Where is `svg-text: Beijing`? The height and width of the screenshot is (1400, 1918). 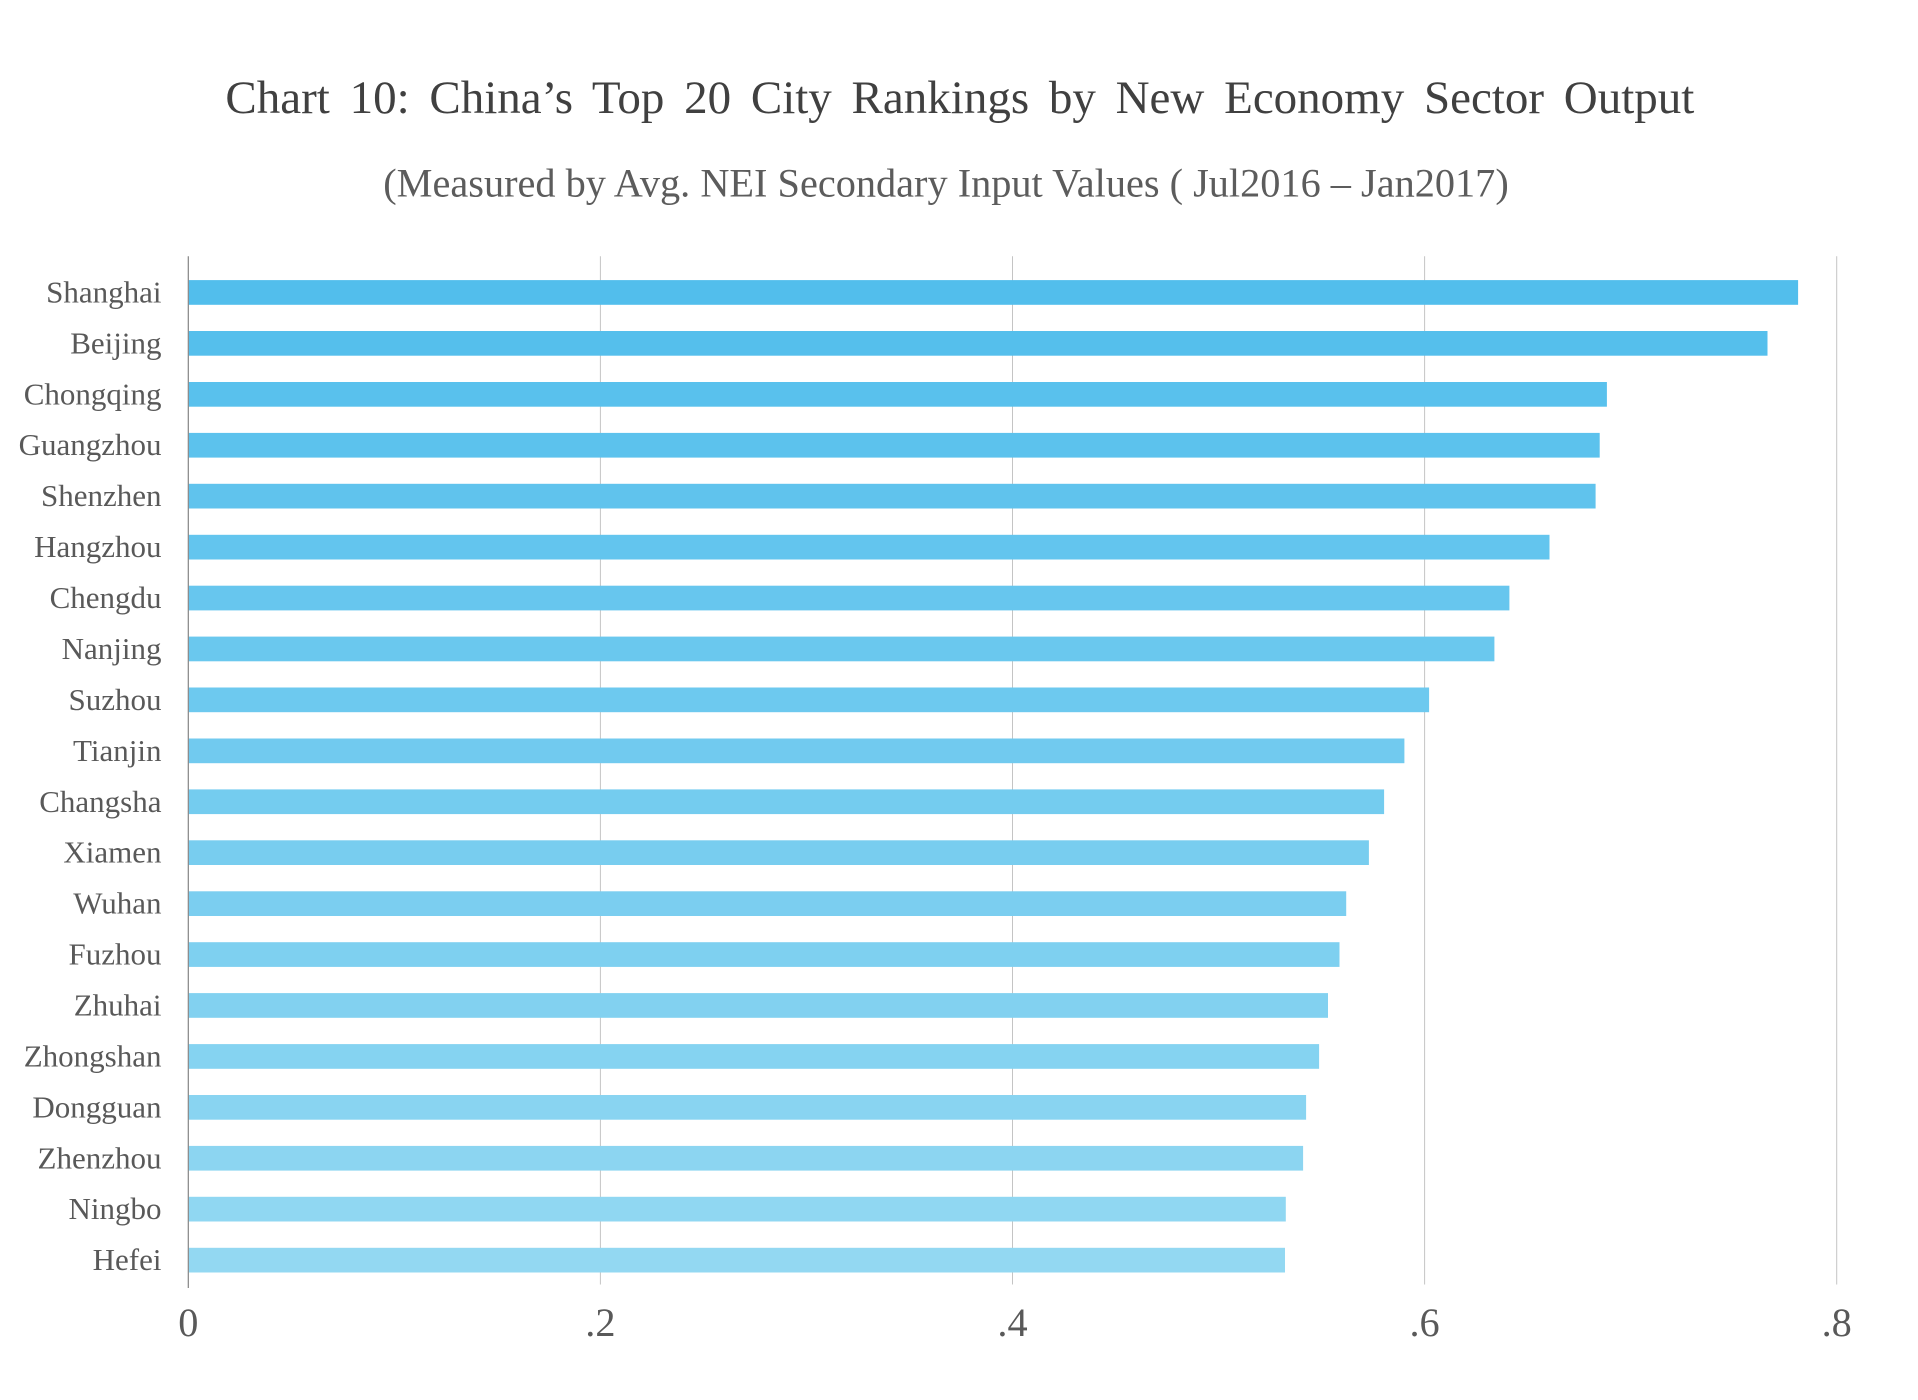
svg-text: Beijing is located at coordinates (115, 342).